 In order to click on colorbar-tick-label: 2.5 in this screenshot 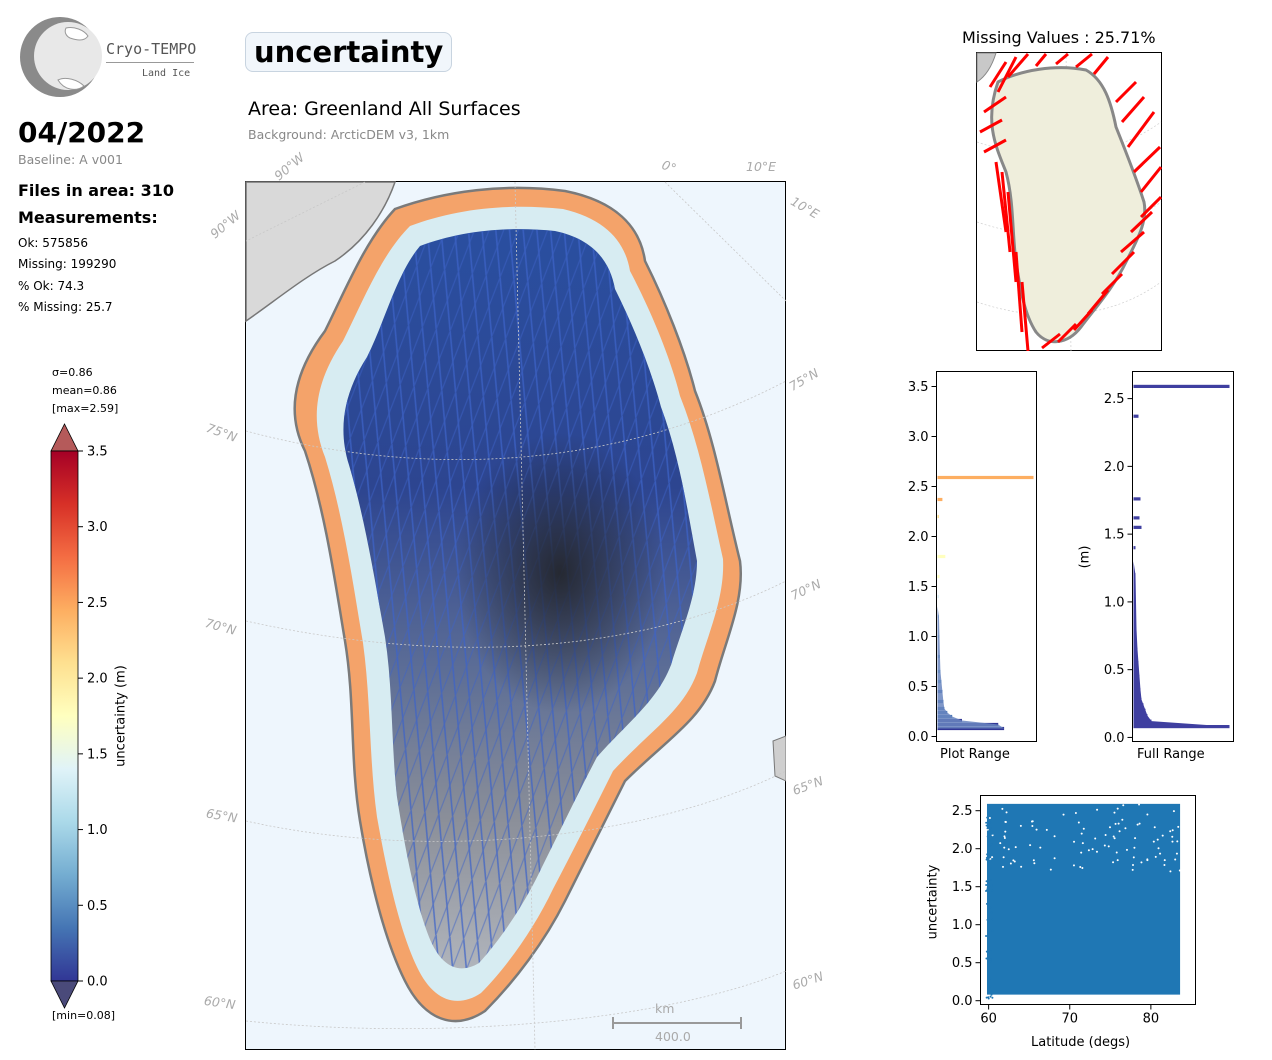, I will do `click(97, 603)`.